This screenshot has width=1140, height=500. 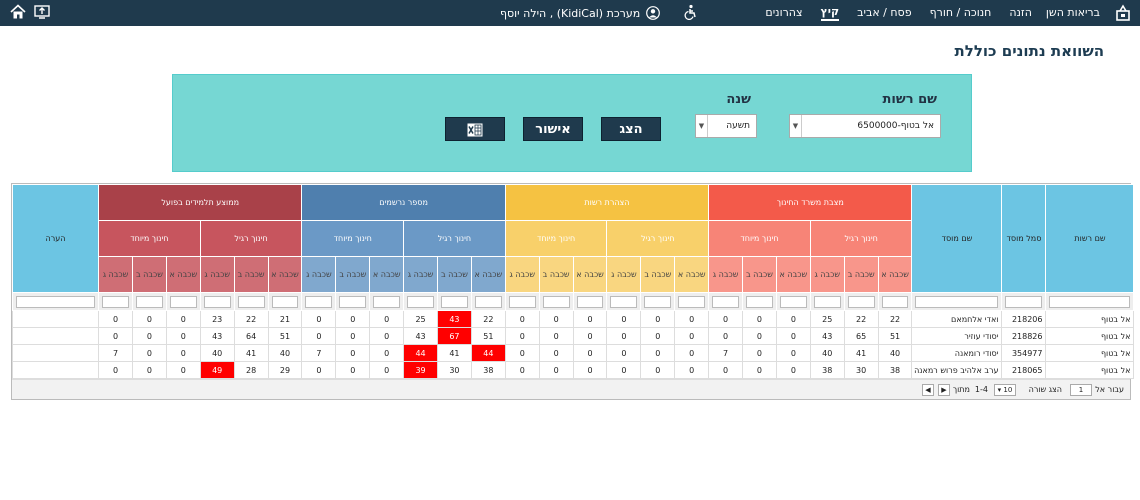 What do you see at coordinates (690, 12) in the screenshot?
I see `accessibility-icon` at bounding box center [690, 12].